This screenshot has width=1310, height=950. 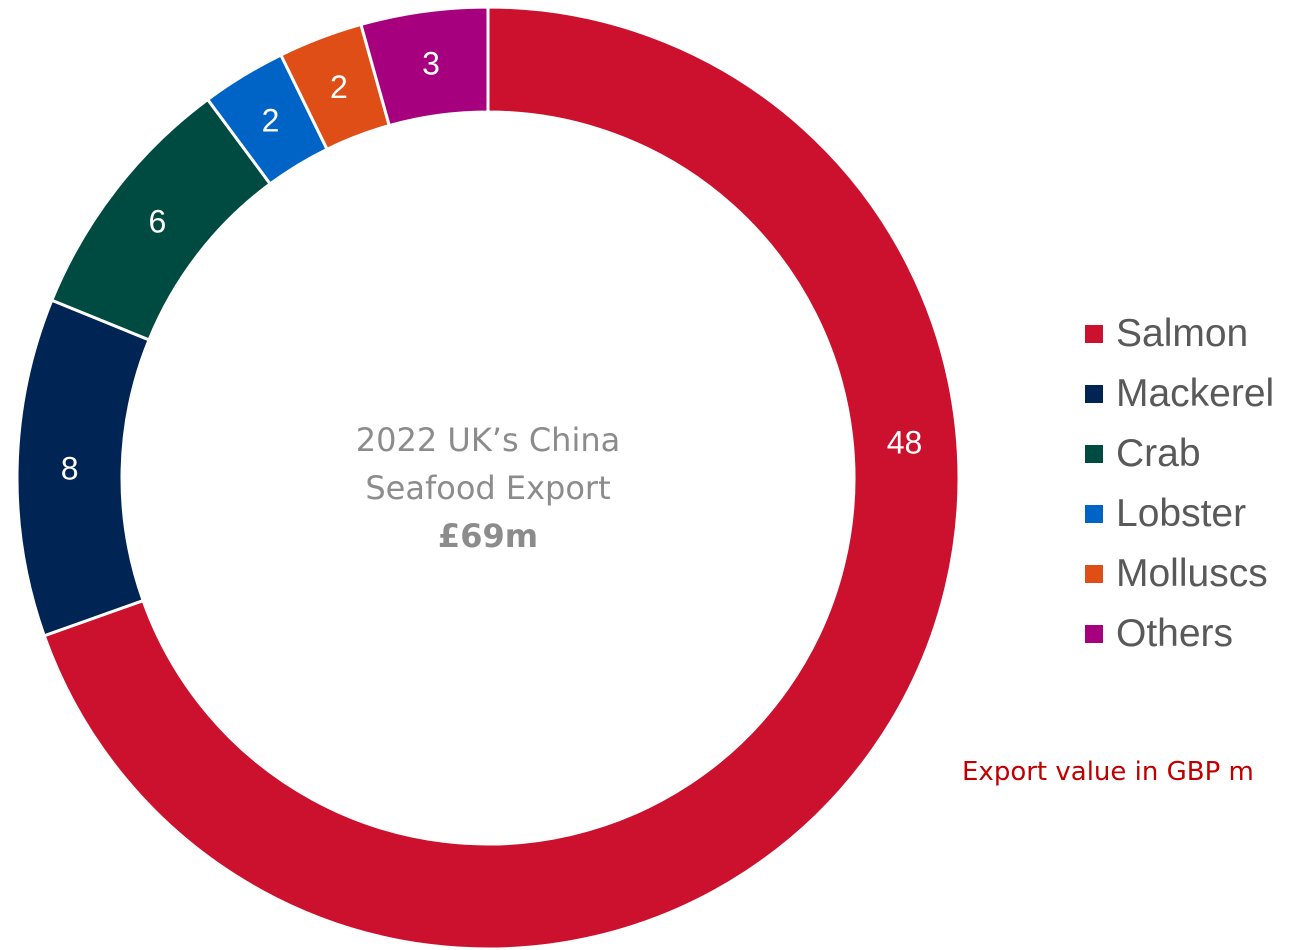 What do you see at coordinates (83, 468) in the screenshot?
I see `slice-mackerel` at bounding box center [83, 468].